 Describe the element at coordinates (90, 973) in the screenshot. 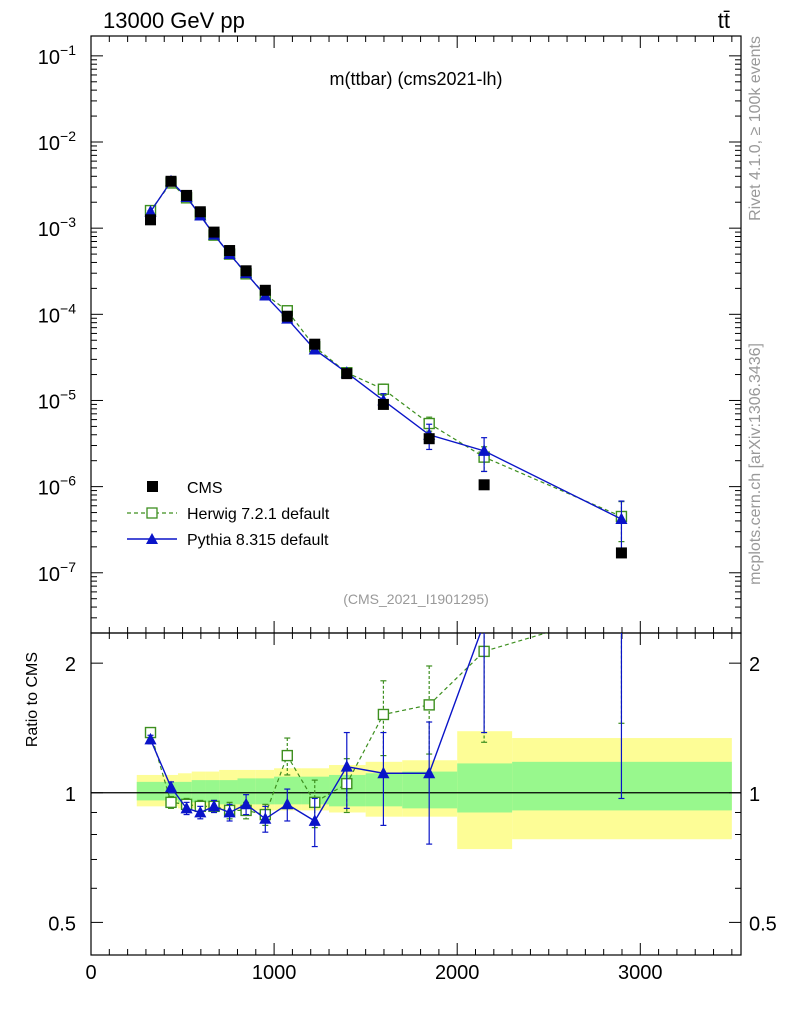

I see `x-tick-label: 0` at that location.